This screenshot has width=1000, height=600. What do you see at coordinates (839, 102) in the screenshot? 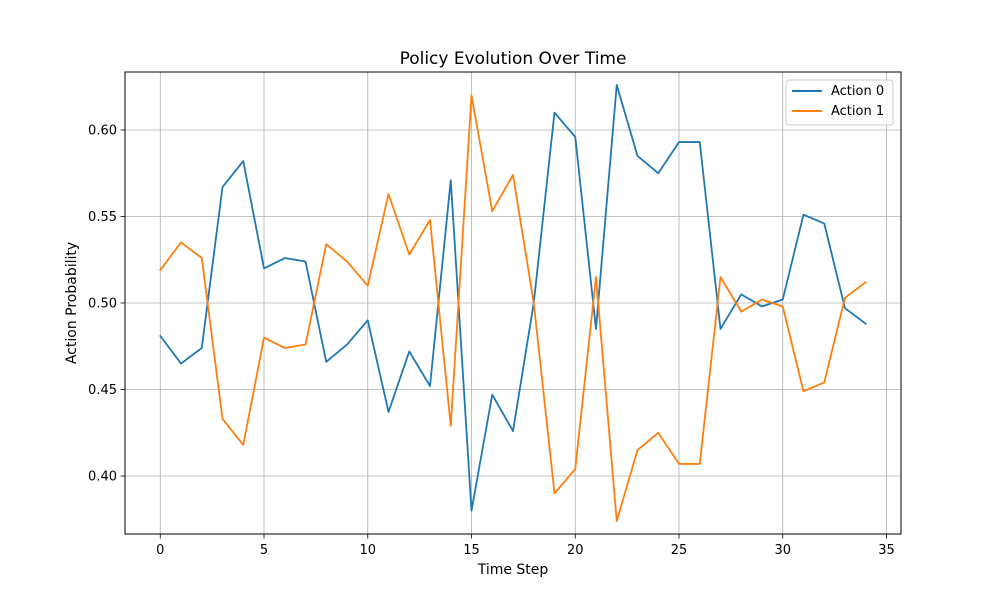
I see `legend: Action 0 Action 1` at bounding box center [839, 102].